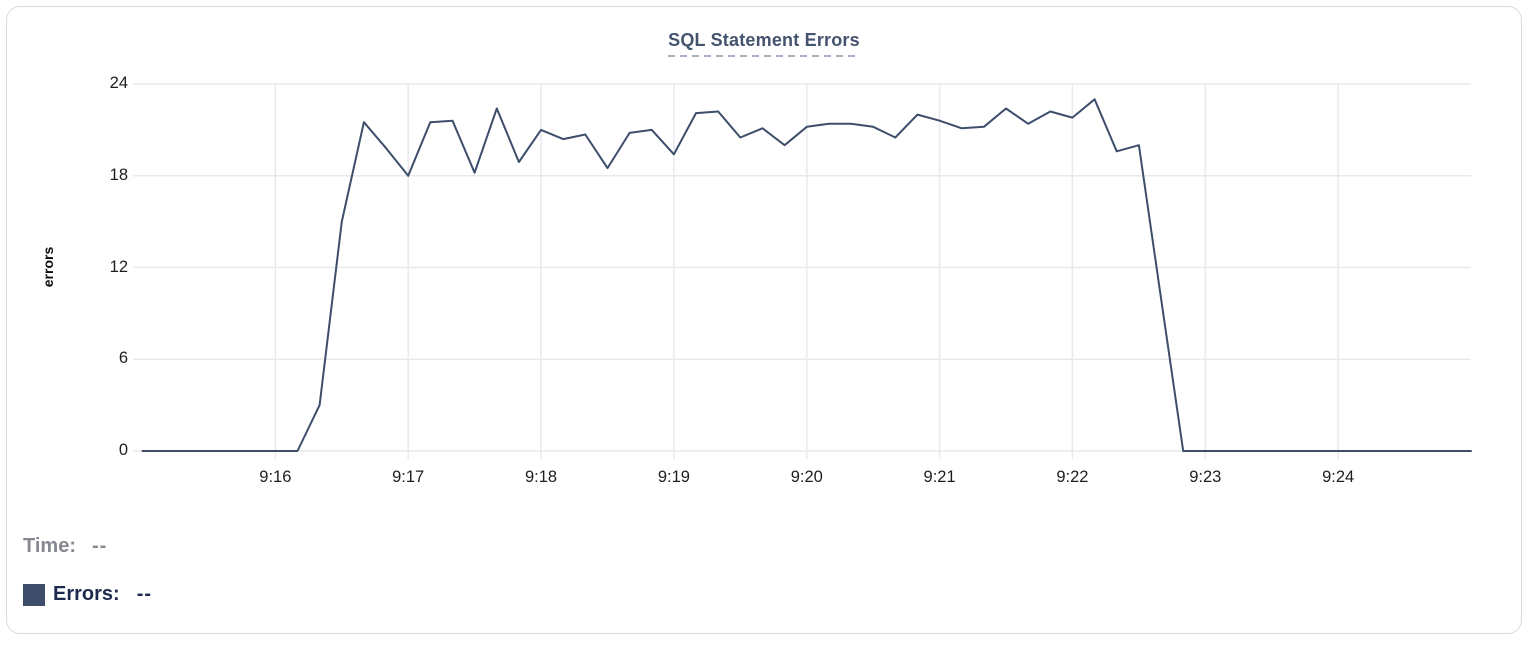 This screenshot has height=652, width=1528. I want to click on x-tick-label: 9:23, so click(1205, 477).